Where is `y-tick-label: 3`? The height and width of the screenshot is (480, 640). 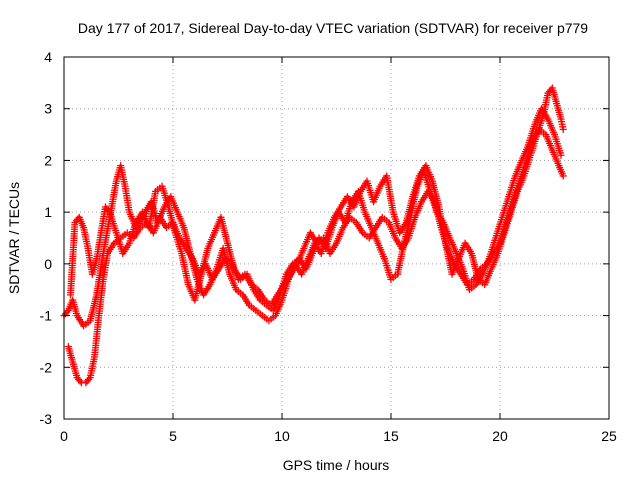
y-tick-label: 3 is located at coordinates (48, 109).